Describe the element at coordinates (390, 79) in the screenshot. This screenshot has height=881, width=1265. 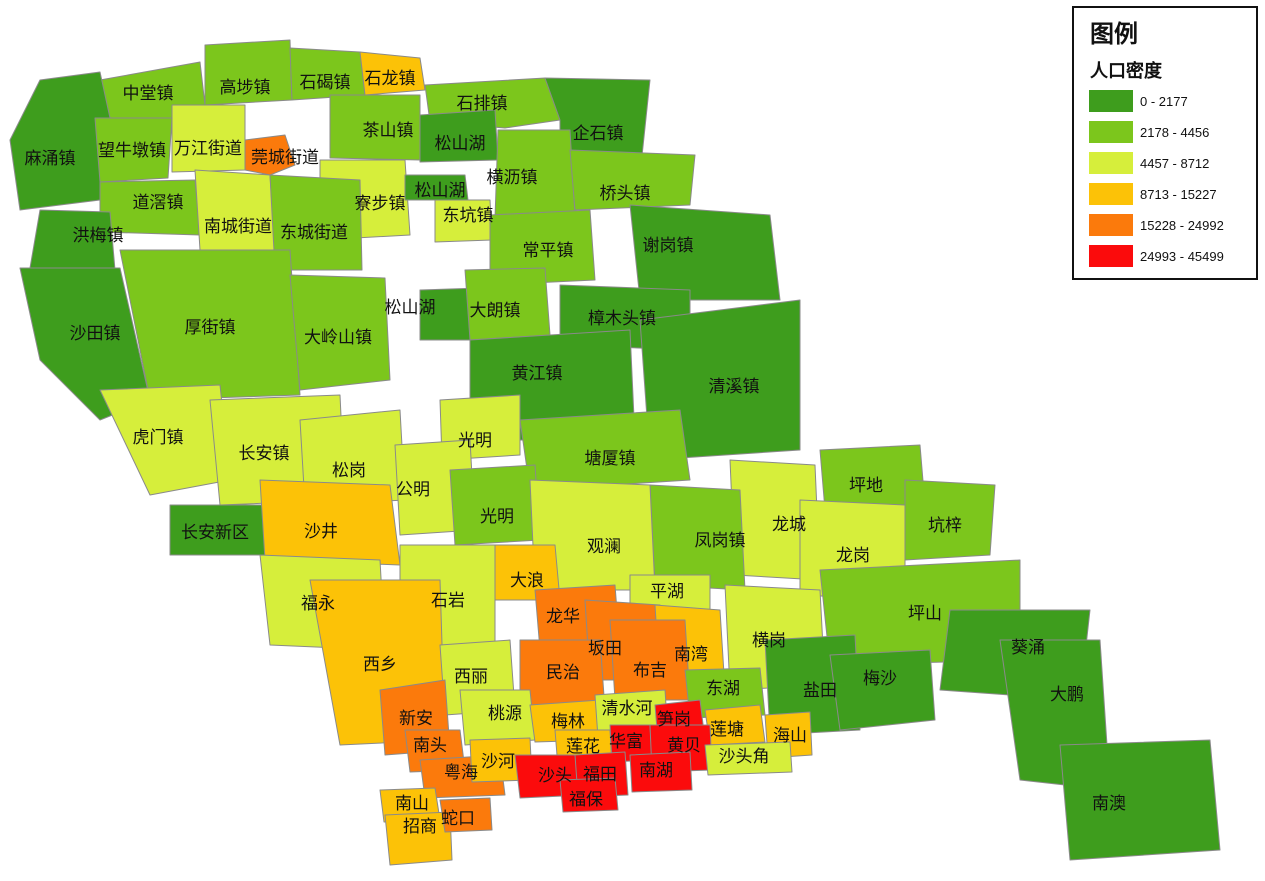
I see `region-label: 石龙镇` at that location.